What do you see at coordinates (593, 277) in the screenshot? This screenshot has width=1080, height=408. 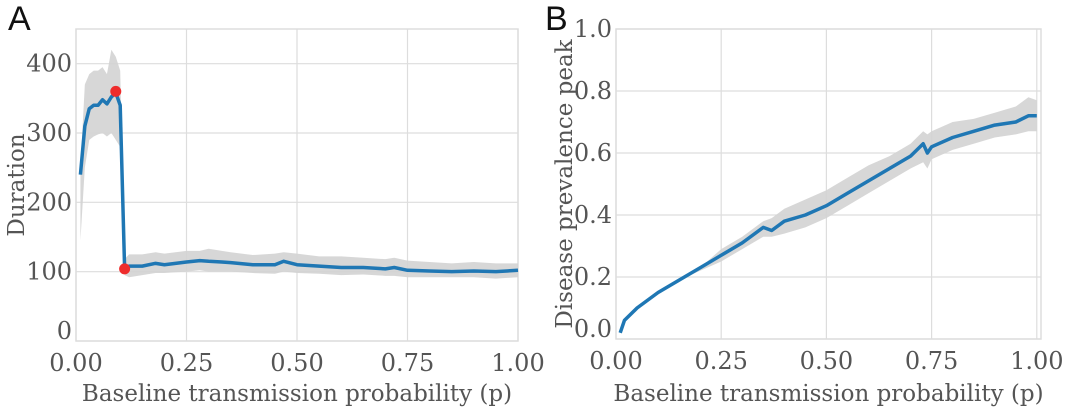 I see `y-tick-label: 0.2` at bounding box center [593, 277].